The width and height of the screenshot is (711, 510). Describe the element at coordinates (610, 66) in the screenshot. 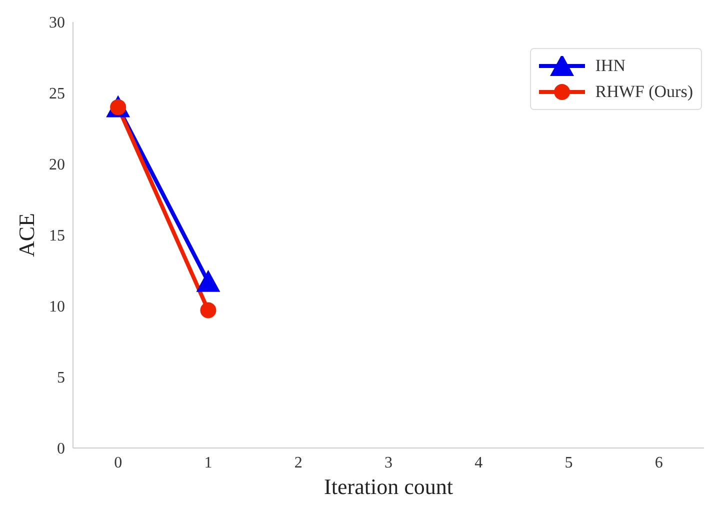

I see `legend-label: IHN` at that location.